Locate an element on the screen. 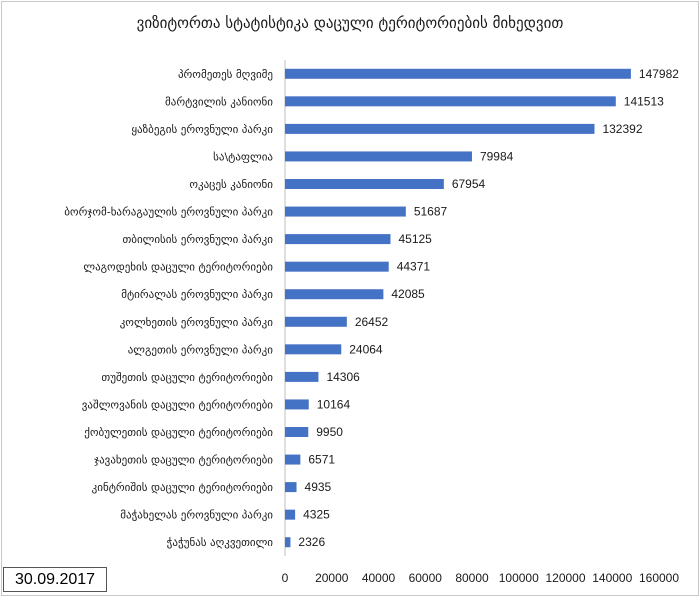 The height and width of the screenshot is (597, 700). category-label: ალგეთის ეროვნული პარკი is located at coordinates (201, 349).